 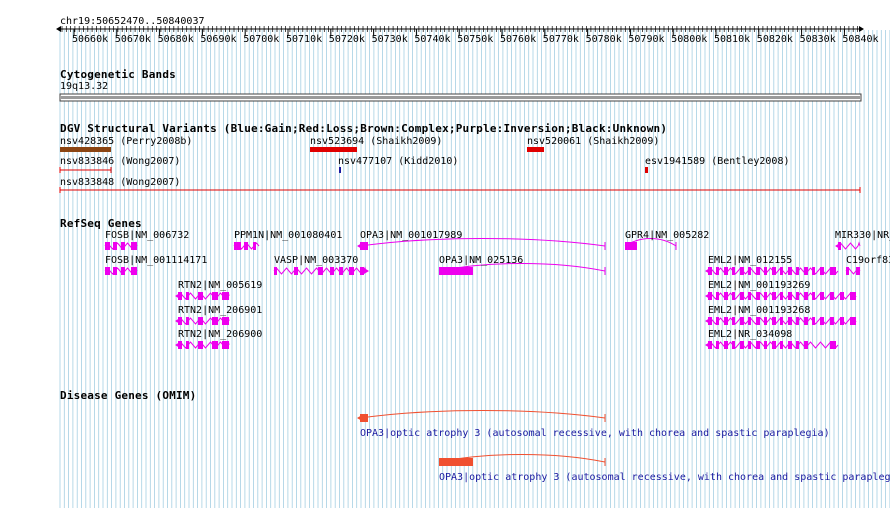 What do you see at coordinates (862, 235) in the screenshot?
I see `gene-label: MIR330|NR_` at bounding box center [862, 235].